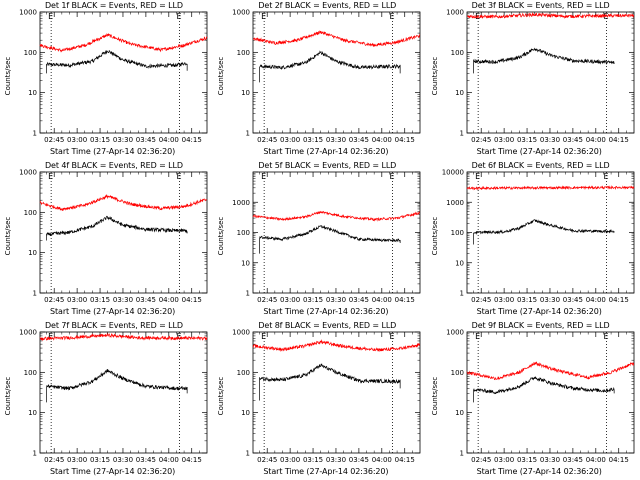  I want to click on plot-frame, so click(550, 72).